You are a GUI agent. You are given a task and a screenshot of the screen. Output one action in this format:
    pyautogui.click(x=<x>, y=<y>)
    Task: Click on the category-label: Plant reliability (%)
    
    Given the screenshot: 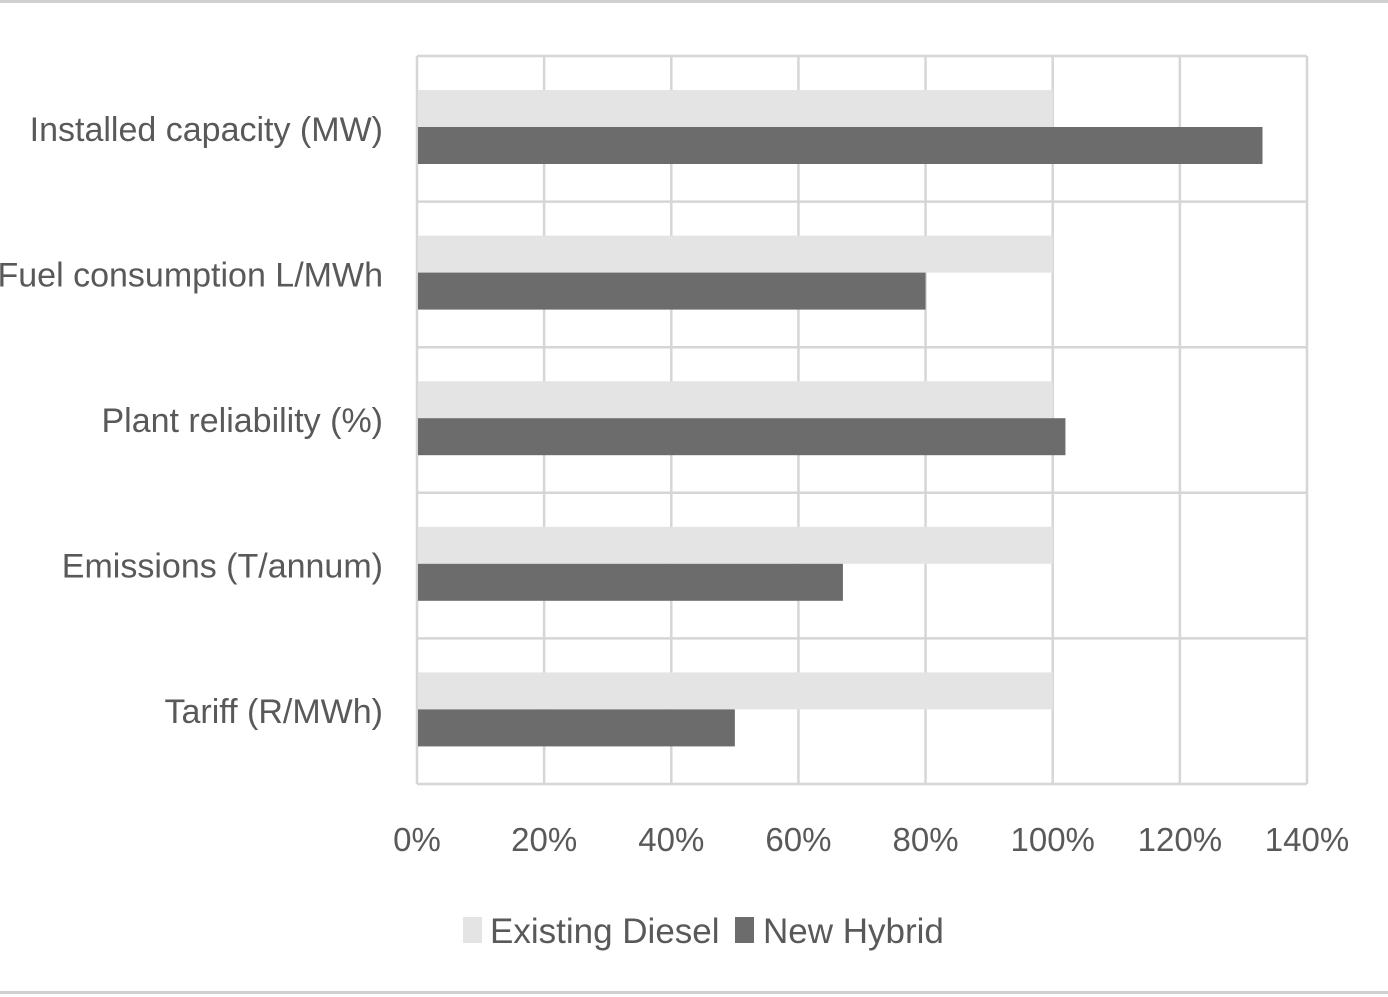 What is the action you would take?
    pyautogui.click(x=242, y=421)
    